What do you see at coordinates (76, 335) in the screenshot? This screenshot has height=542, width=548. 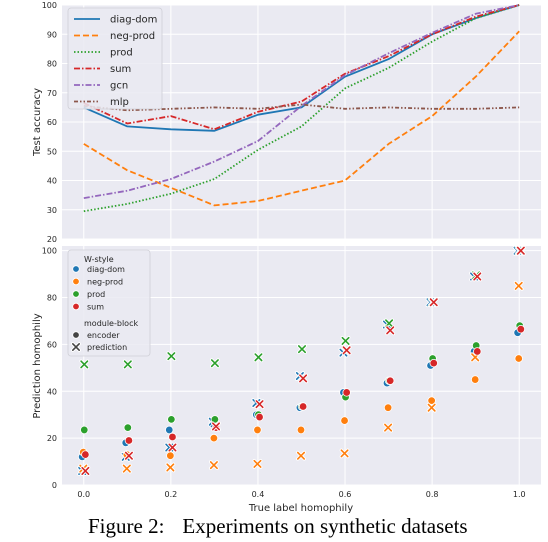 I see `legend-marker-encoder` at bounding box center [76, 335].